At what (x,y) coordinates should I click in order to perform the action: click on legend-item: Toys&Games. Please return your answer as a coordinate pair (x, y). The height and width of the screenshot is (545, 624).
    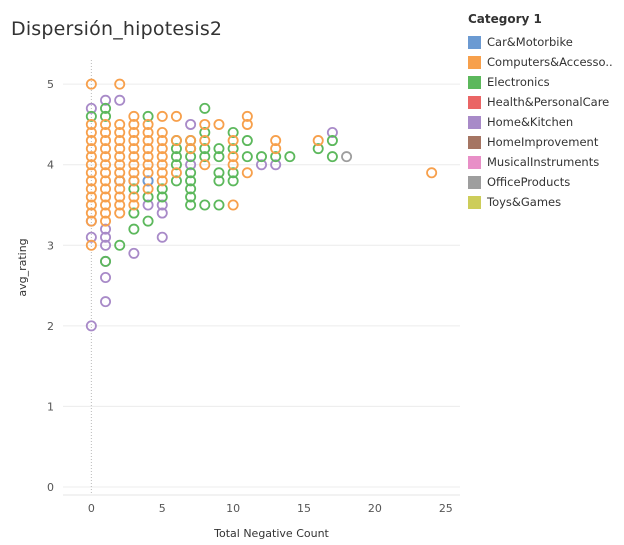
    Looking at the image, I should click on (543, 202).